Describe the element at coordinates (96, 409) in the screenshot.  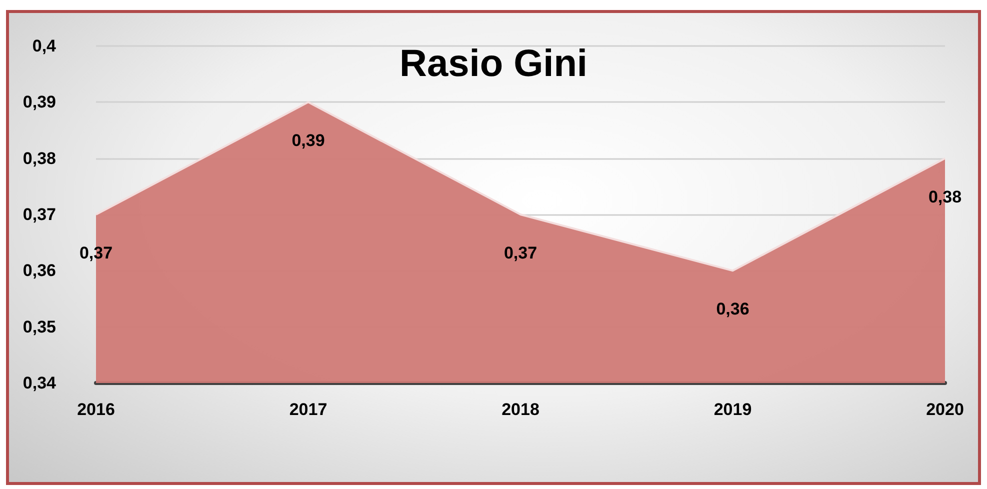
I see `x-tick-label: 2016` at that location.